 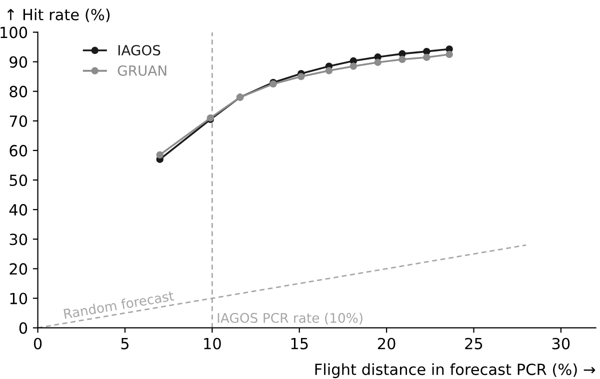 I want to click on y-axis-title: ↑ Hit rate (%), so click(x=58, y=15).